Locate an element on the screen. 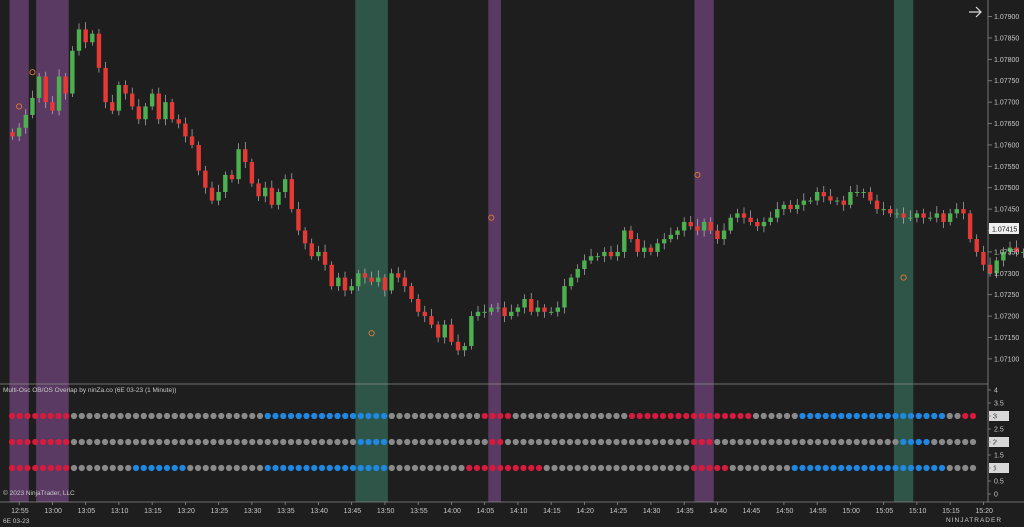 The height and width of the screenshot is (527, 1024). oscillator-panel: 3 2 1 is located at coordinates (508, 442).